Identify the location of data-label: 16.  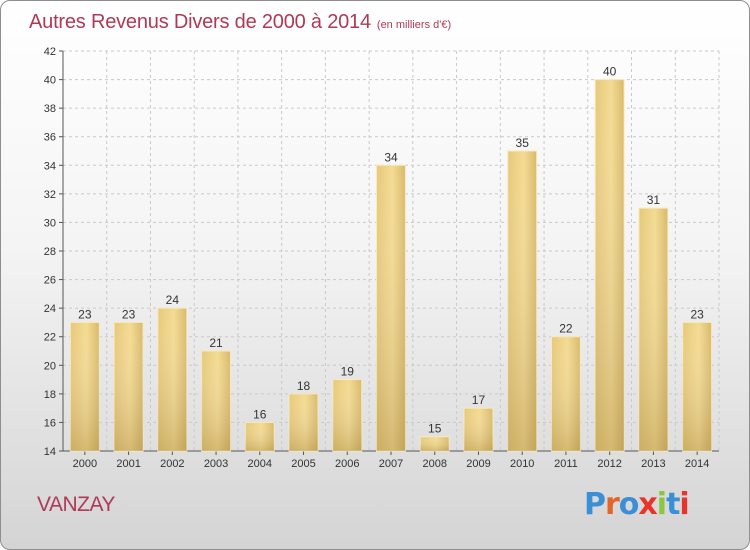
(260, 414).